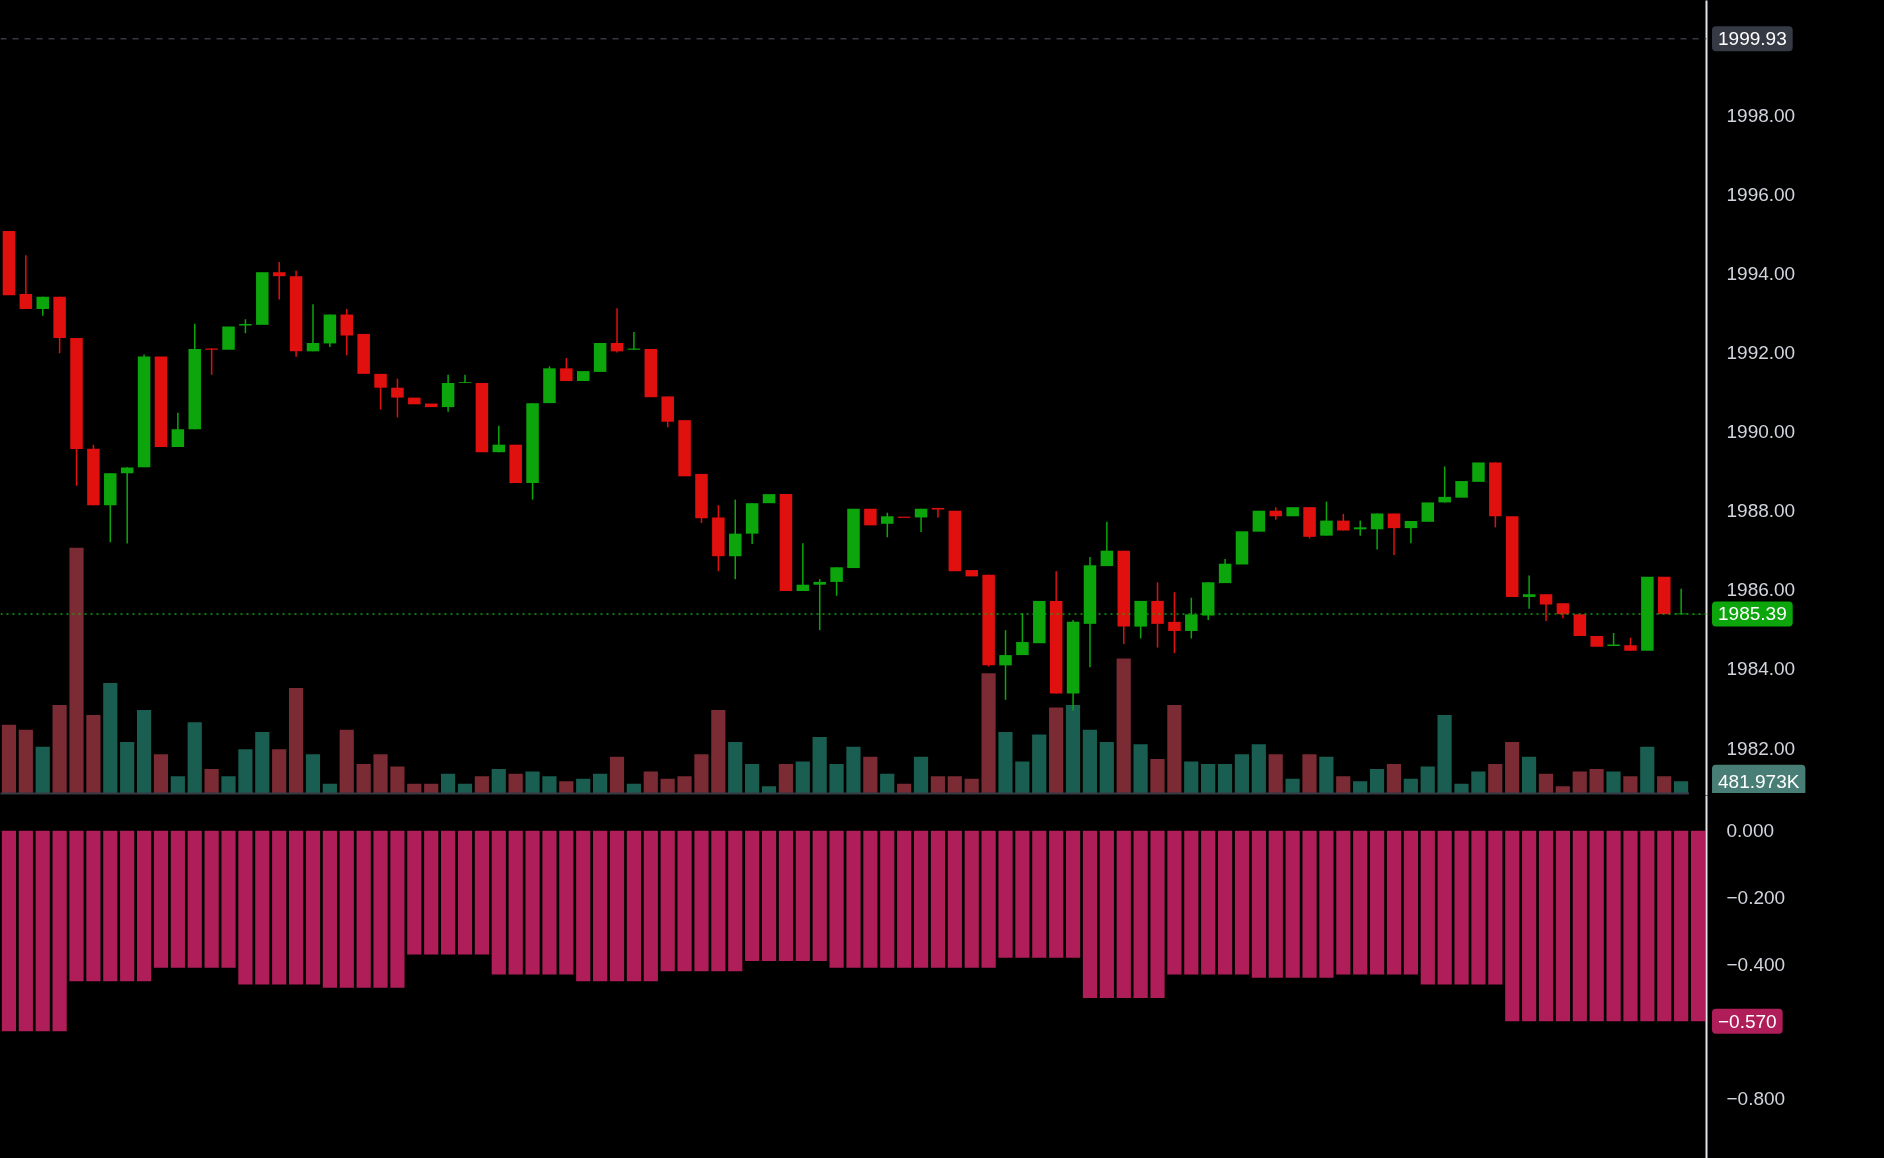  Describe the element at coordinates (1761, 353) in the screenshot. I see `y-tick-label: 1992.00` at that location.